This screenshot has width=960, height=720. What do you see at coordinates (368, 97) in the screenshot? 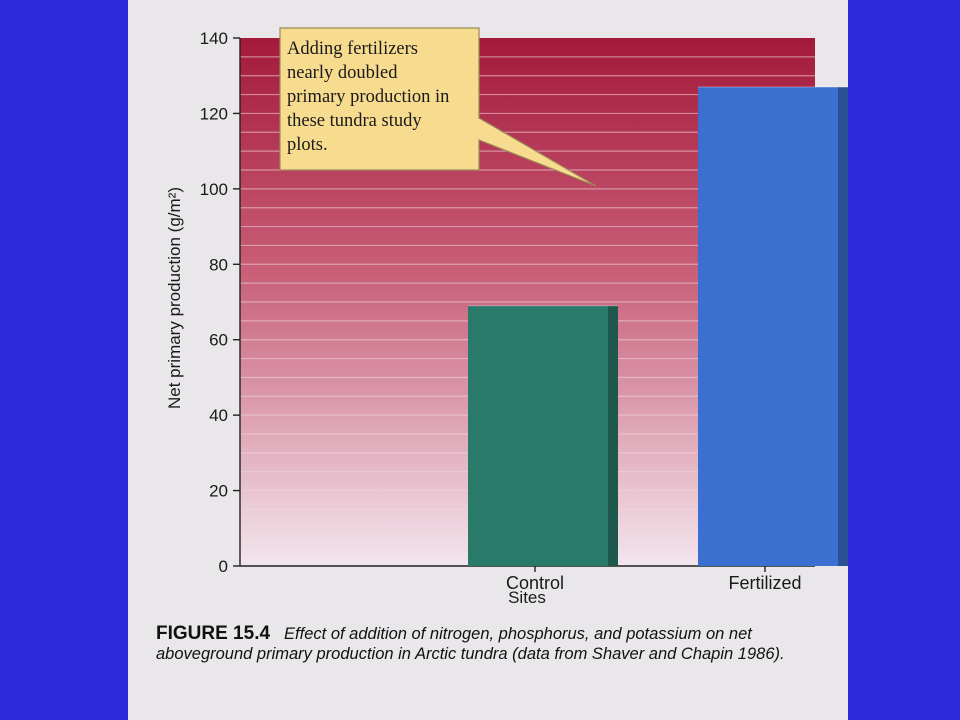
I see `annotation-line: primary production in` at bounding box center [368, 97].